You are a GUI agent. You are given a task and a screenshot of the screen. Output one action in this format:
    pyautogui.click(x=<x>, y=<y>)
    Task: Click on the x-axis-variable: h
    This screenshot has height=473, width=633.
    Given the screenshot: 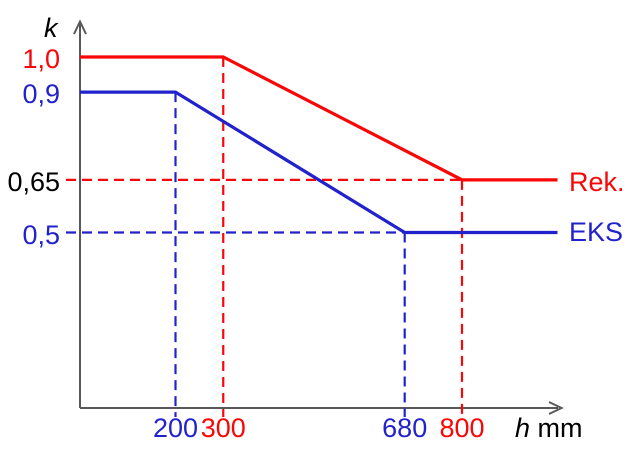 What is the action you would take?
    pyautogui.click(x=523, y=428)
    